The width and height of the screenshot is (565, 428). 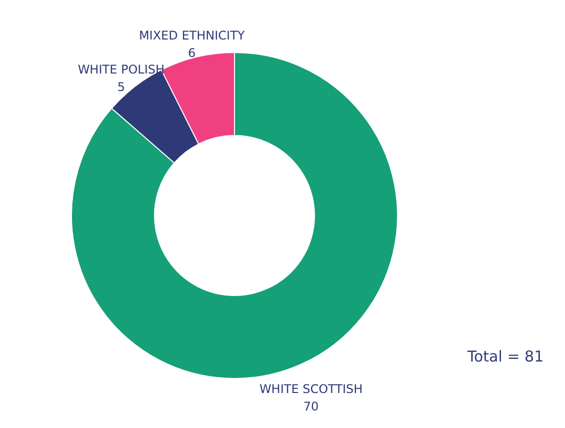 What do you see at coordinates (192, 53) in the screenshot?
I see `data-label: 6` at bounding box center [192, 53].